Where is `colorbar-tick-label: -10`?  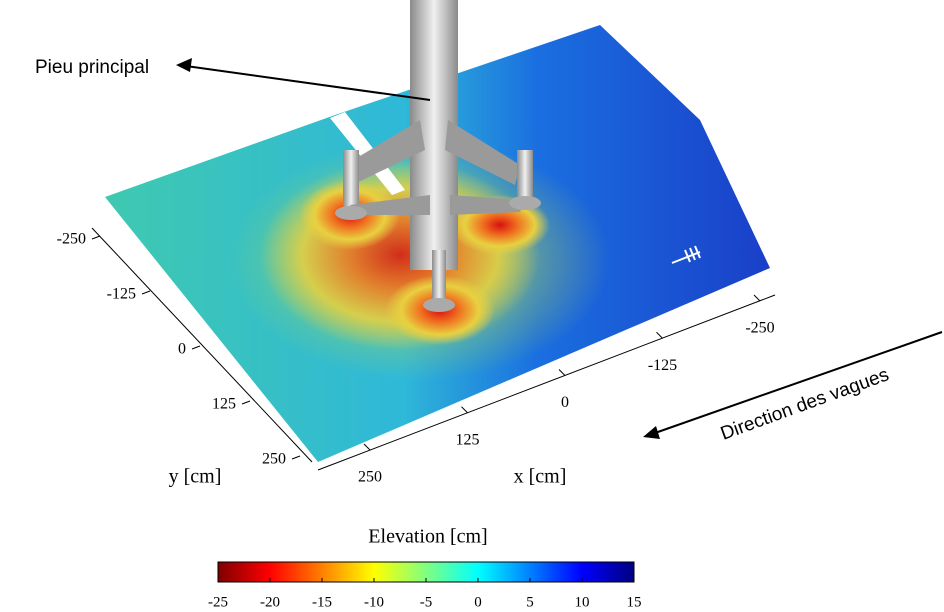
colorbar-tick-label: -10 is located at coordinates (374, 602).